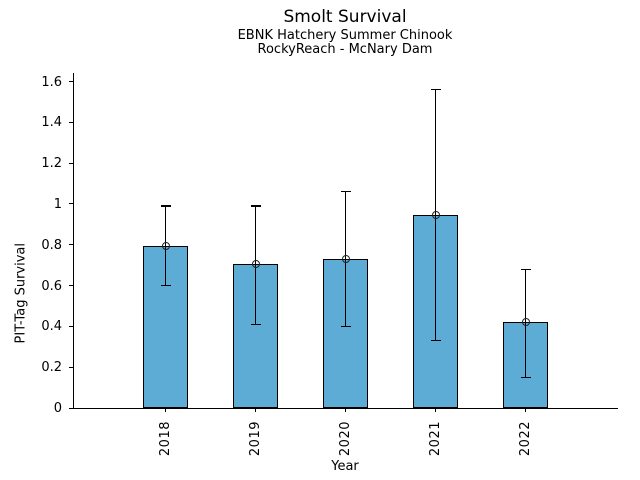 This screenshot has width=640, height=480. Describe the element at coordinates (255, 324) in the screenshot. I see `error-cap-bottom-2019` at that location.